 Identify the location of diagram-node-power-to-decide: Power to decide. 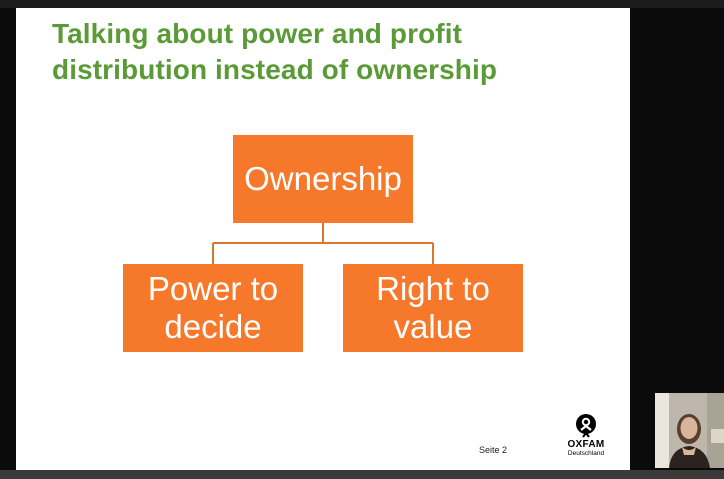
(213, 308).